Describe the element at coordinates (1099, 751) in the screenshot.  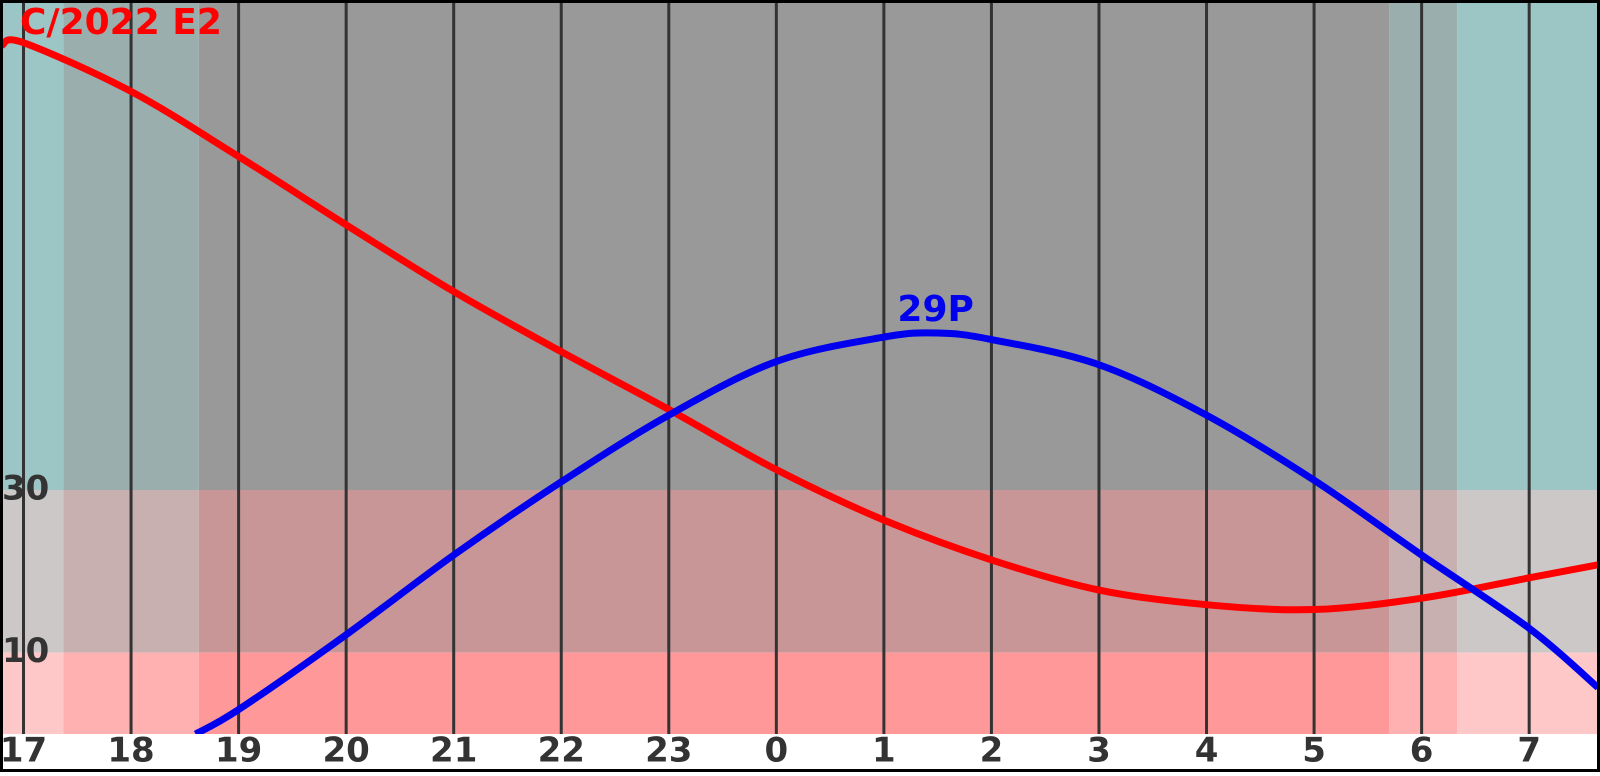
I see `x-tick-label: 3` at that location.